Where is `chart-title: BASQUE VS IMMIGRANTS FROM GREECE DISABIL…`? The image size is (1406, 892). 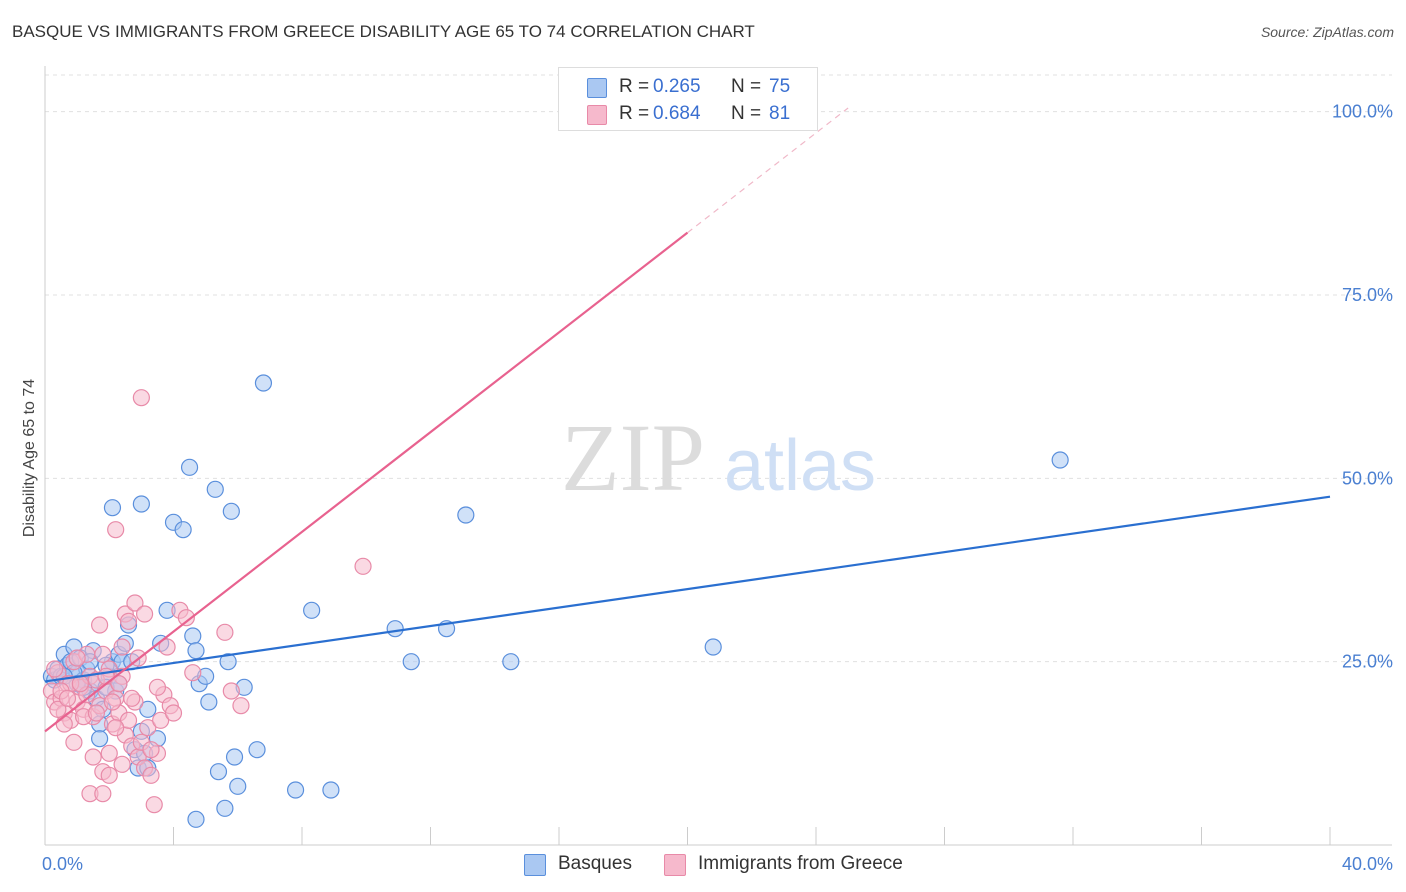
chart-title: BASQUE VS IMMIGRANTS FROM GREECE DISABIL… is located at coordinates (383, 31).